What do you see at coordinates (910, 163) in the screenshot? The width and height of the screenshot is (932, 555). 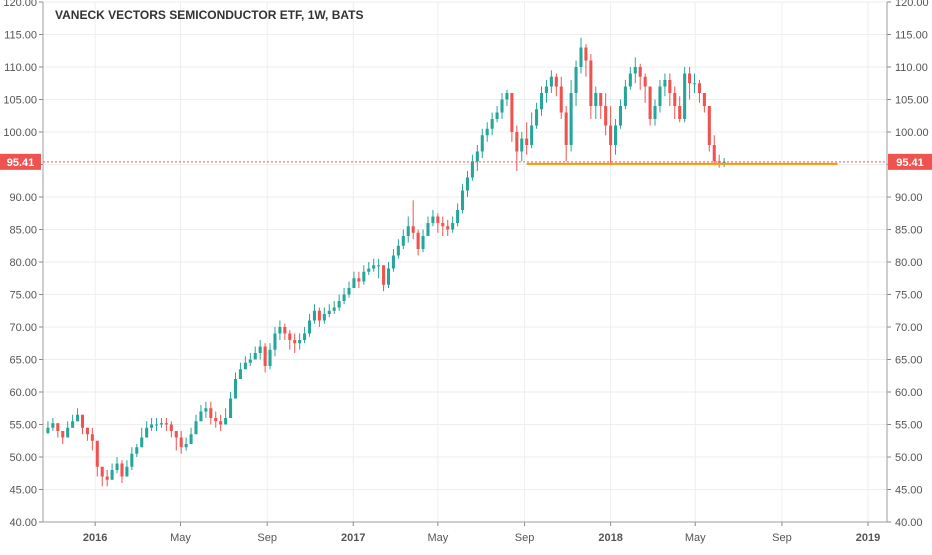 I see `last-price-label-right: 95.41` at bounding box center [910, 163].